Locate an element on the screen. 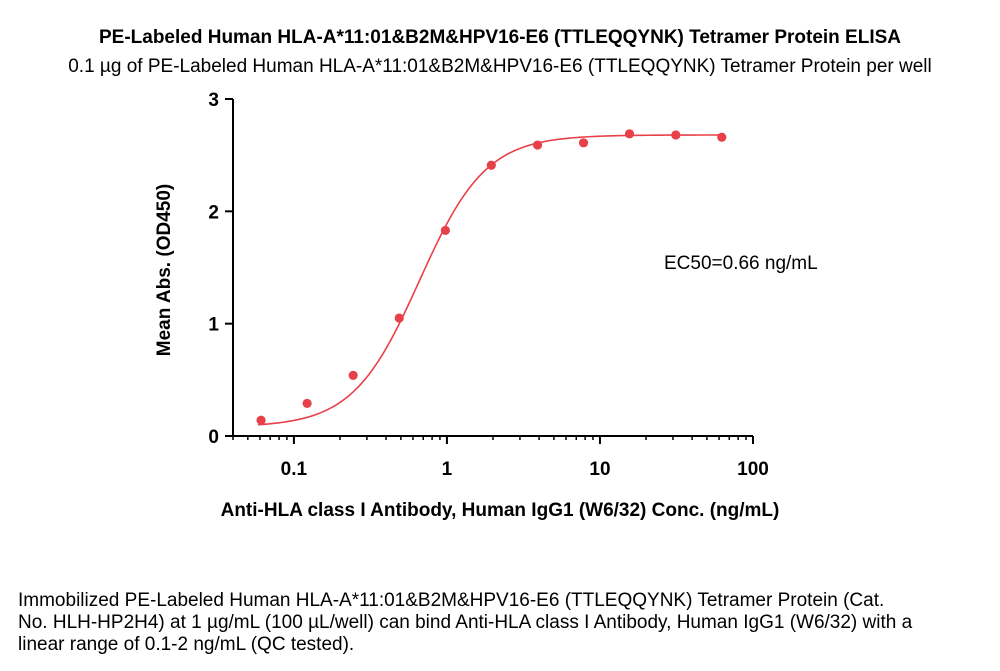 The image size is (1000, 671). ec50-annotation: EC50=0.66 ng/mL is located at coordinates (741, 263).